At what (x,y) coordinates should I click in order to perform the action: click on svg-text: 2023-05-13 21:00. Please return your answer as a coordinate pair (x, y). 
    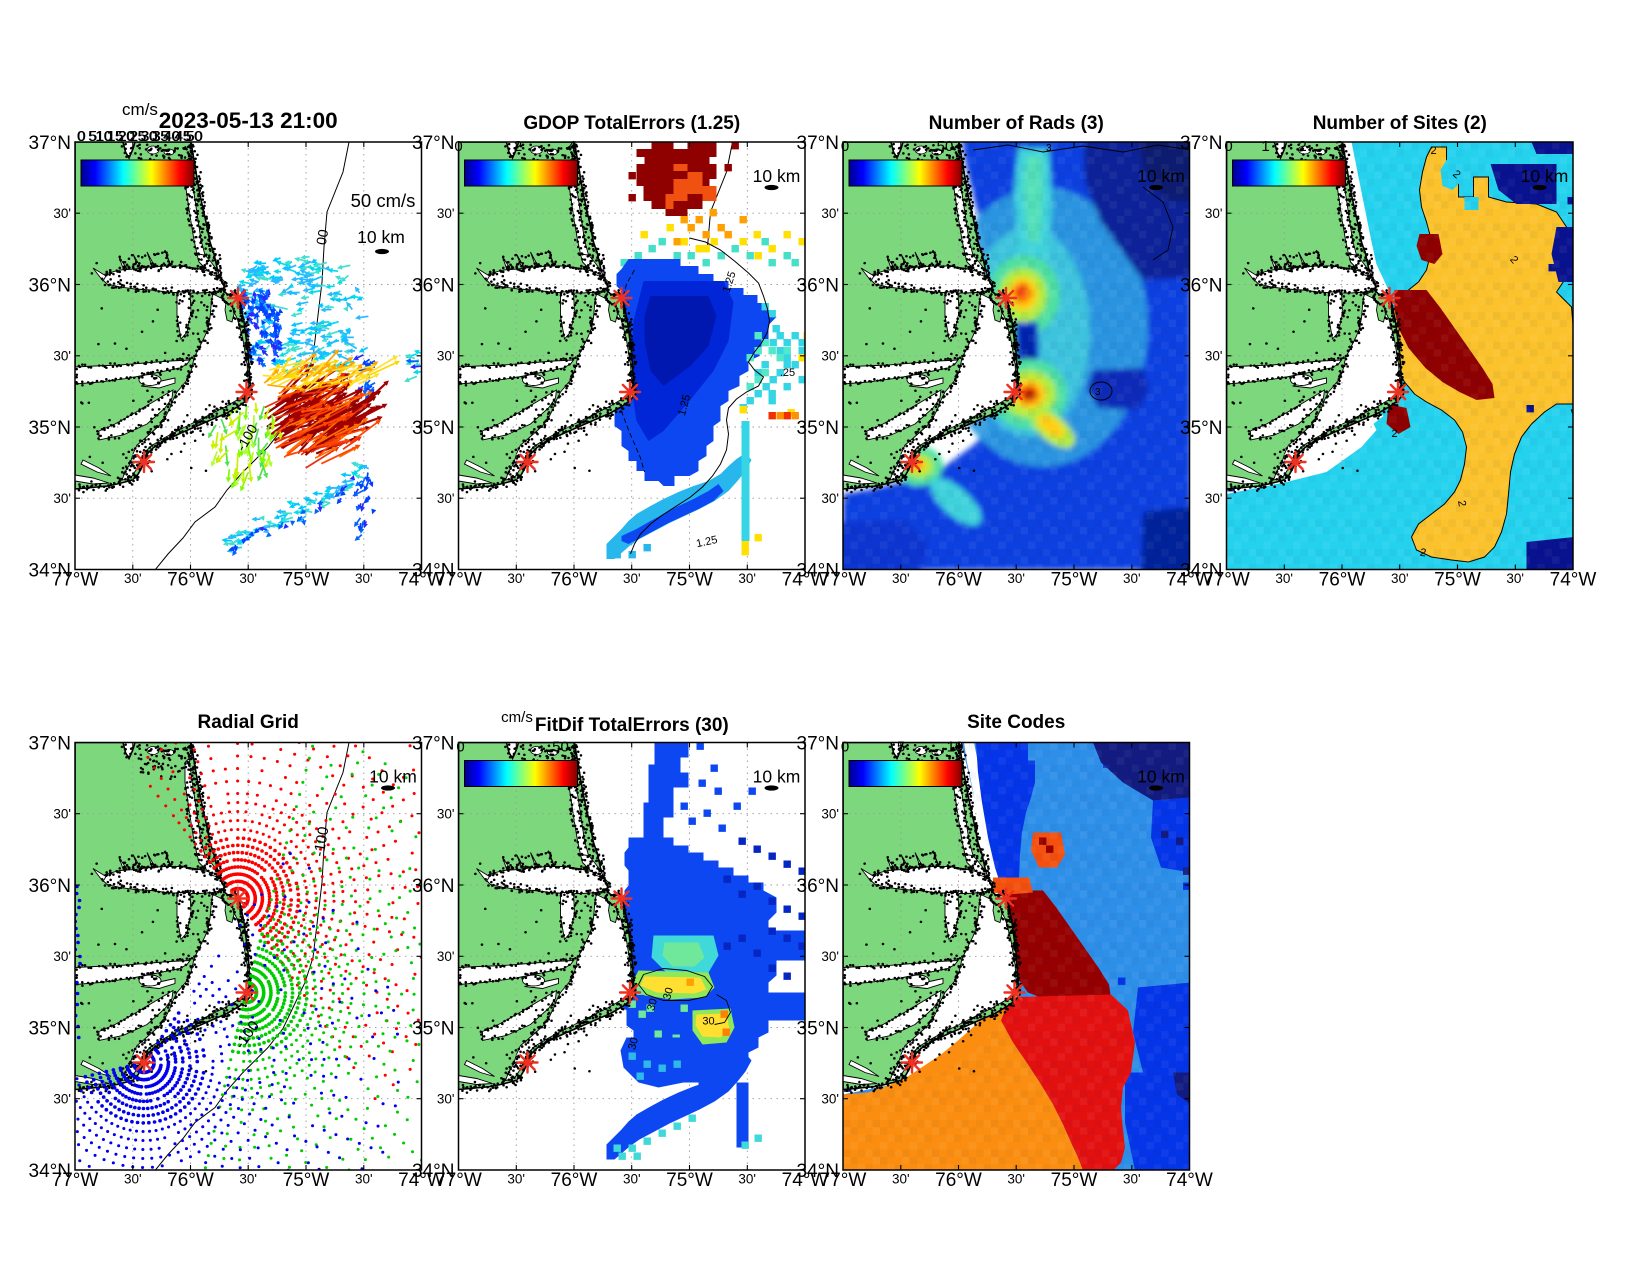
    Looking at the image, I should click on (248, 120).